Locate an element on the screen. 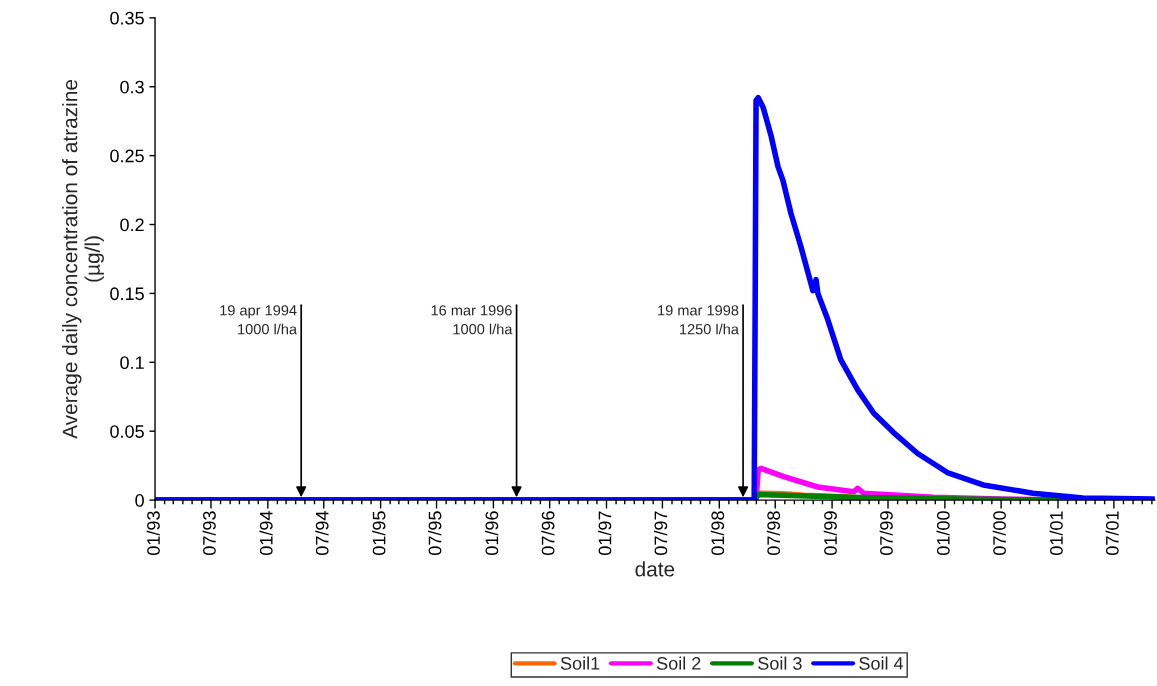 This screenshot has height=686, width=1157. y-tick-label: 0.2 is located at coordinates (132, 225).